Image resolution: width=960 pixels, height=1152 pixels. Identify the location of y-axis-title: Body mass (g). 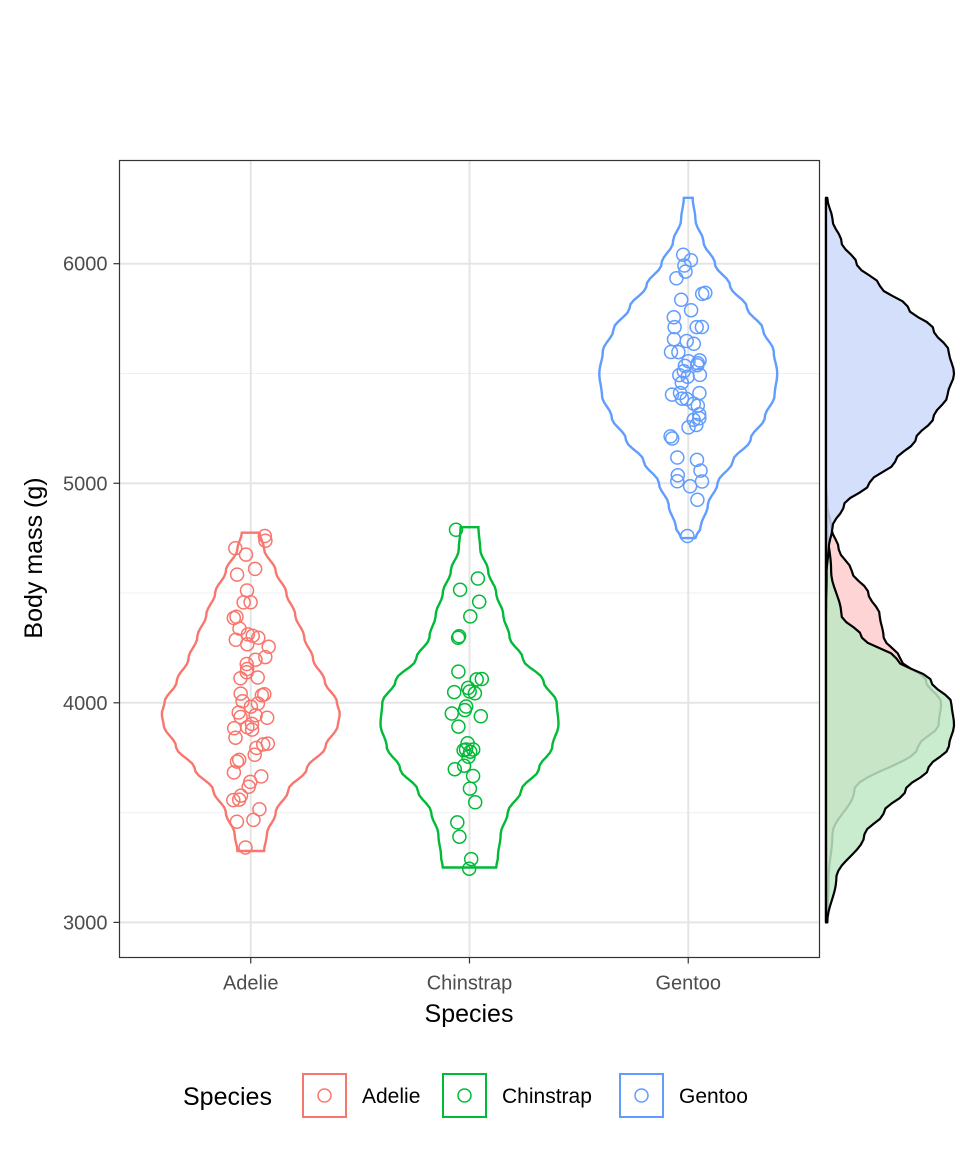
(34, 557).